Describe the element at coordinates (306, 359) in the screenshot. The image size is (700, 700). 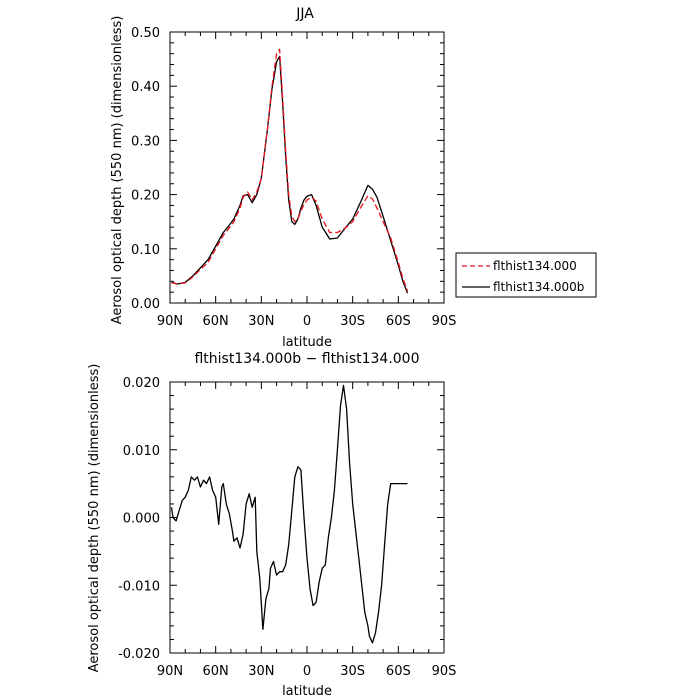
I see `bottom-chart-title: flthist134.000b − flthist134.000` at that location.